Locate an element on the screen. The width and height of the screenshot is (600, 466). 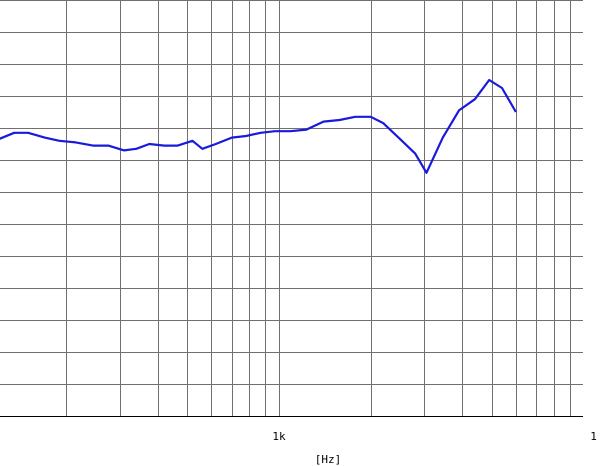
x-tick-labels: 1k 1 is located at coordinates (434, 436).